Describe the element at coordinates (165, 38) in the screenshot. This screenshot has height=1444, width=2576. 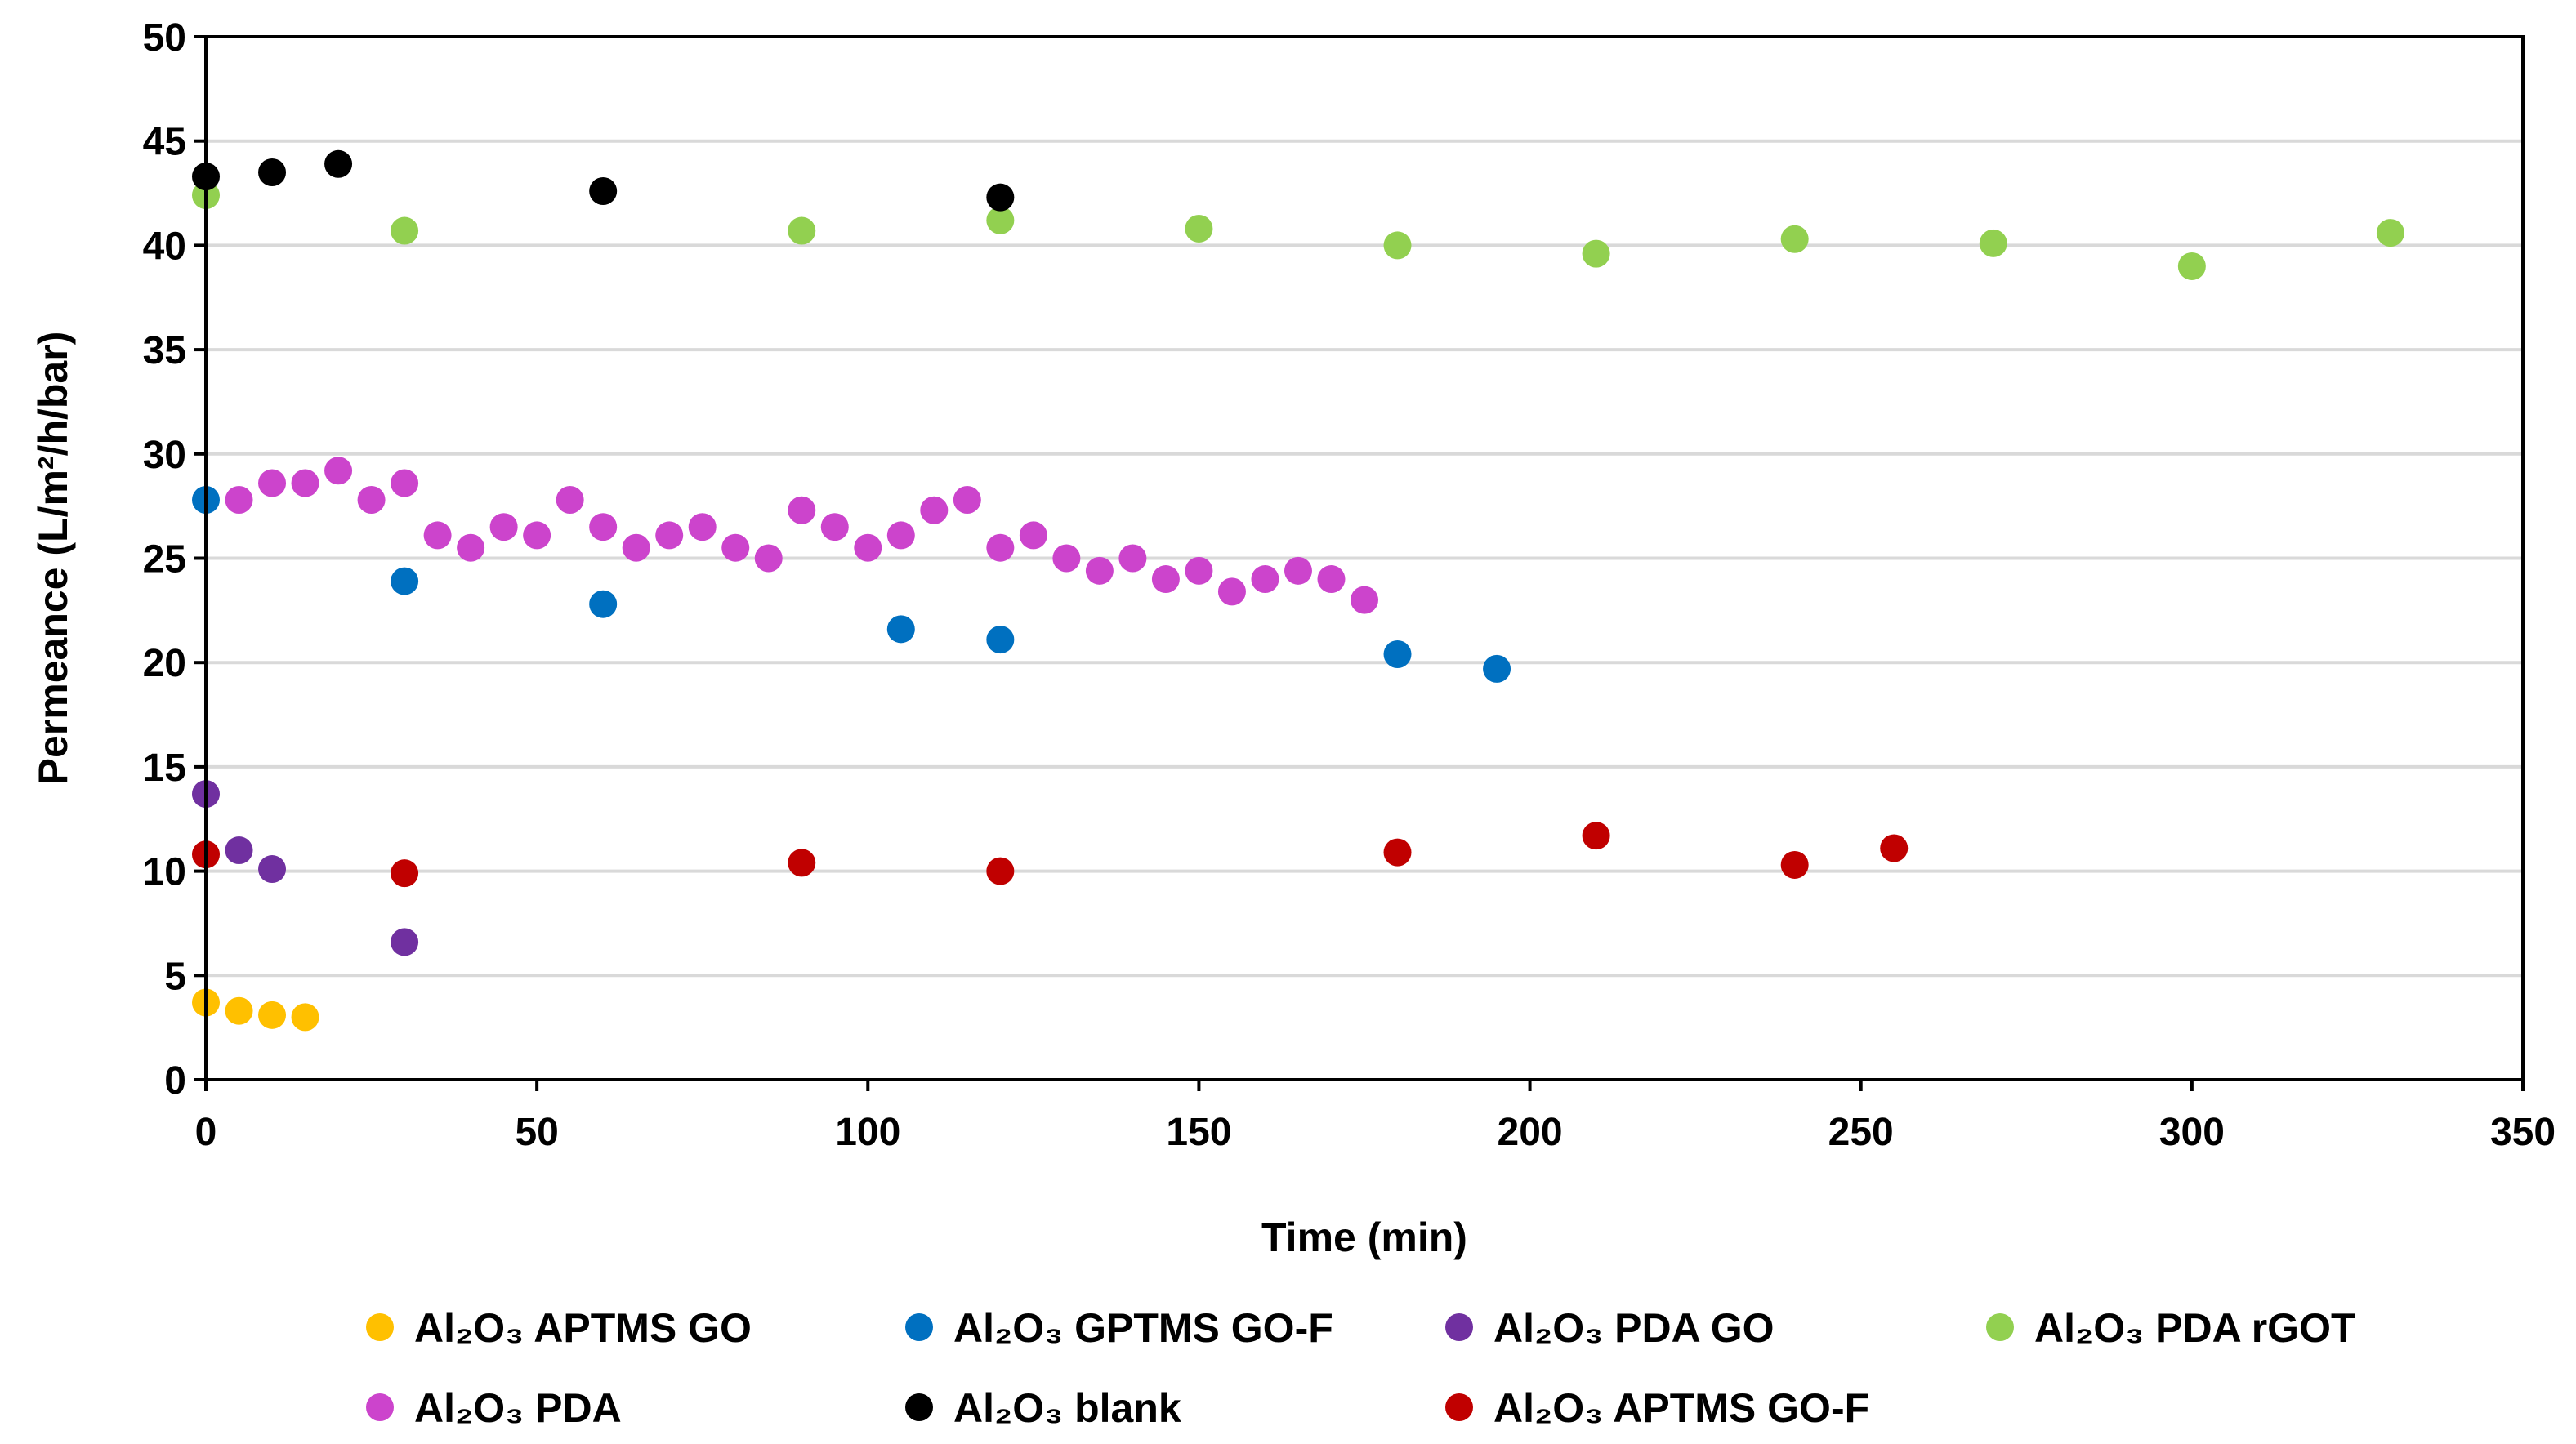
I see `y-tick-label-50: 50` at that location.